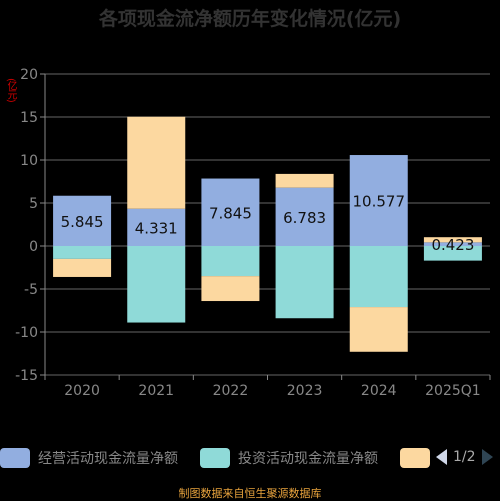  What do you see at coordinates (453, 391) in the screenshot?
I see `x-tick-label-2025Q1: 2025Q1` at bounding box center [453, 391].